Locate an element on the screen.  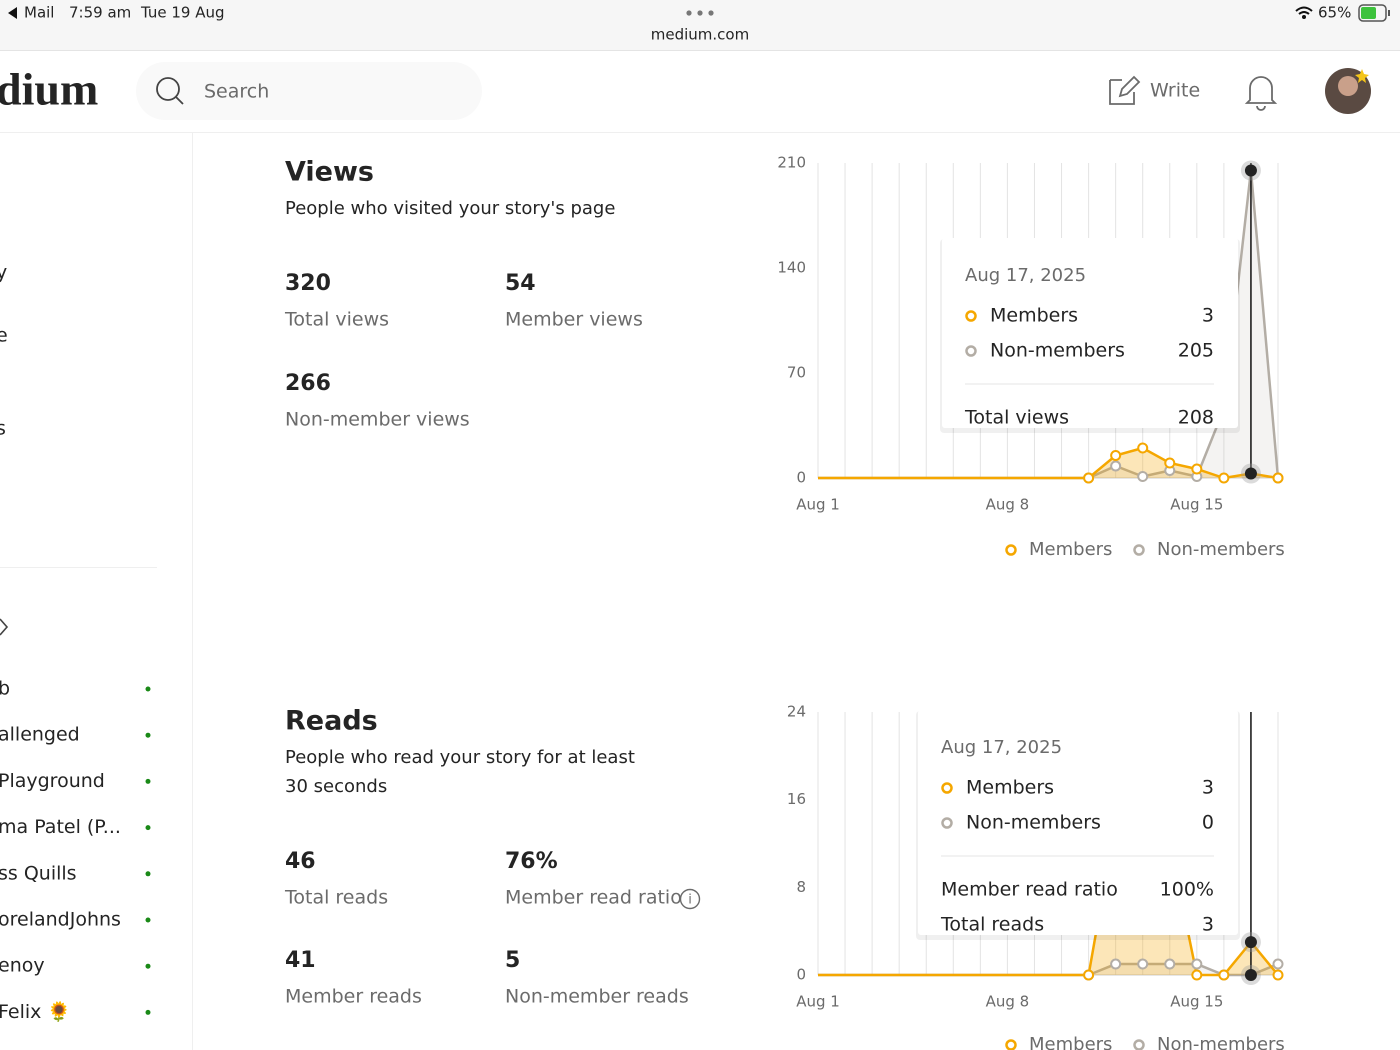
chevron is located at coordinates (4, 627).